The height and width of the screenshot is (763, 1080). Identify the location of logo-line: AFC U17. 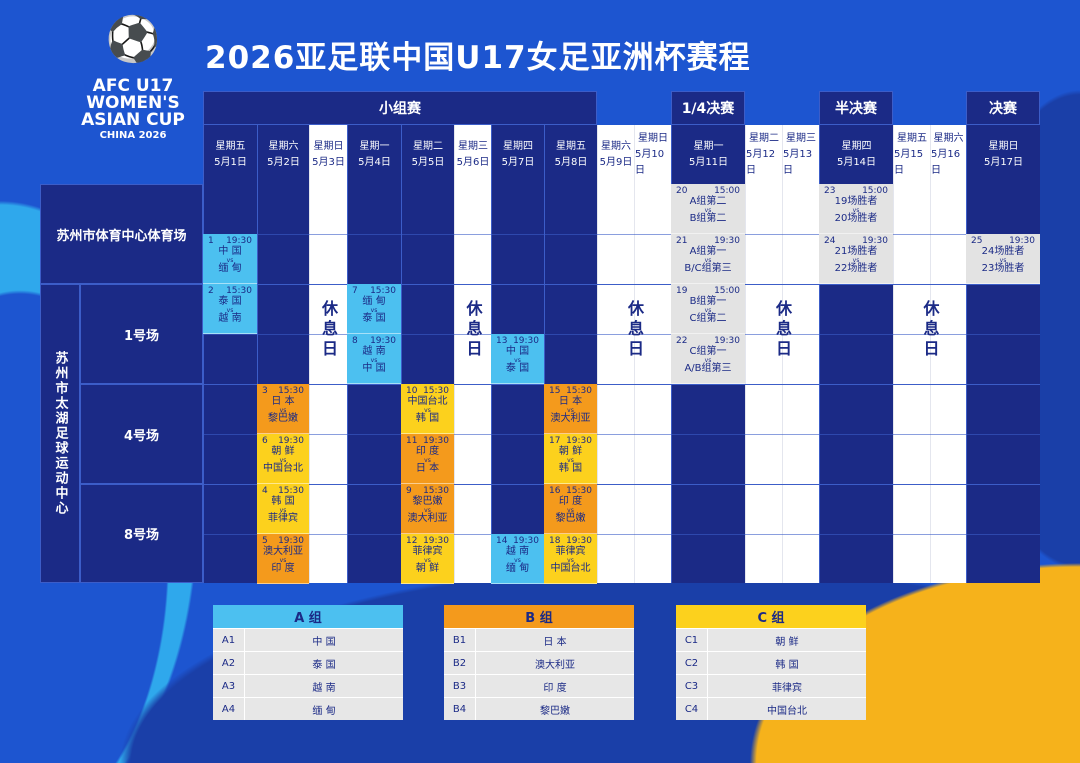
(133, 86).